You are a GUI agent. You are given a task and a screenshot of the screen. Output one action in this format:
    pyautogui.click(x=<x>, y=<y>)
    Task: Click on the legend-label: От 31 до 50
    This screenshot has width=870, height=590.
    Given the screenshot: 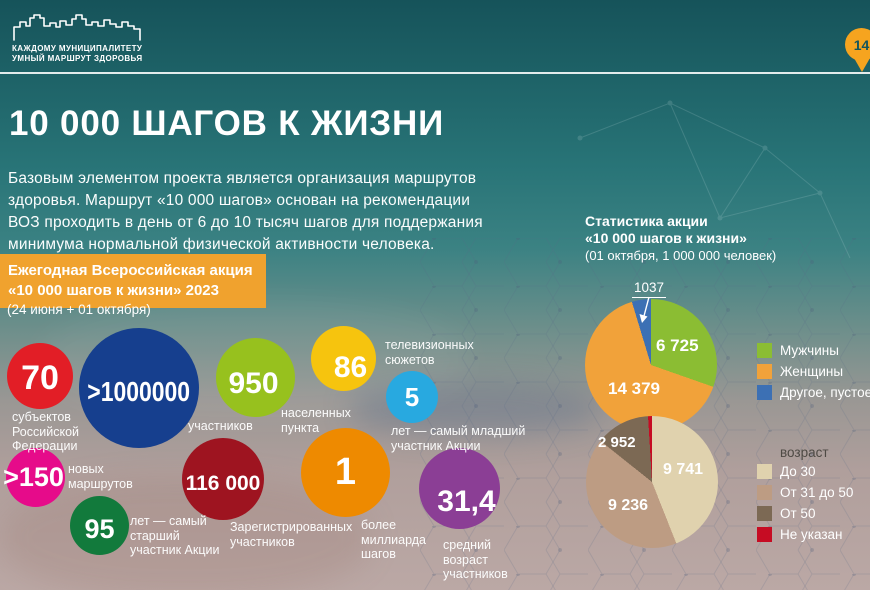 What is the action you would take?
    pyautogui.click(x=817, y=492)
    